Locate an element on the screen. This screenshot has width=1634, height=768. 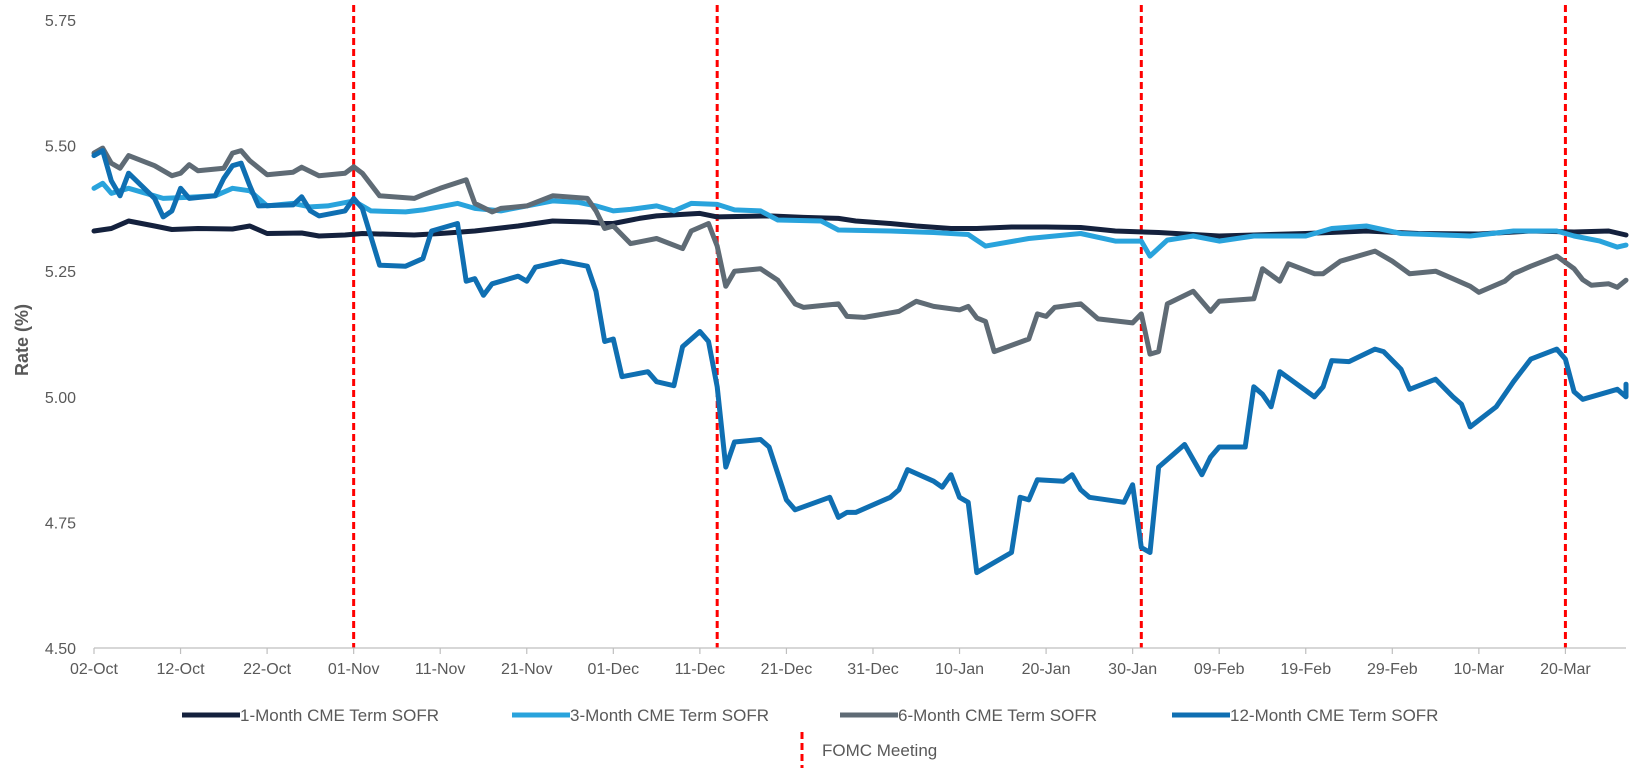
x-tick-label: 11-Nov is located at coordinates (440, 669).